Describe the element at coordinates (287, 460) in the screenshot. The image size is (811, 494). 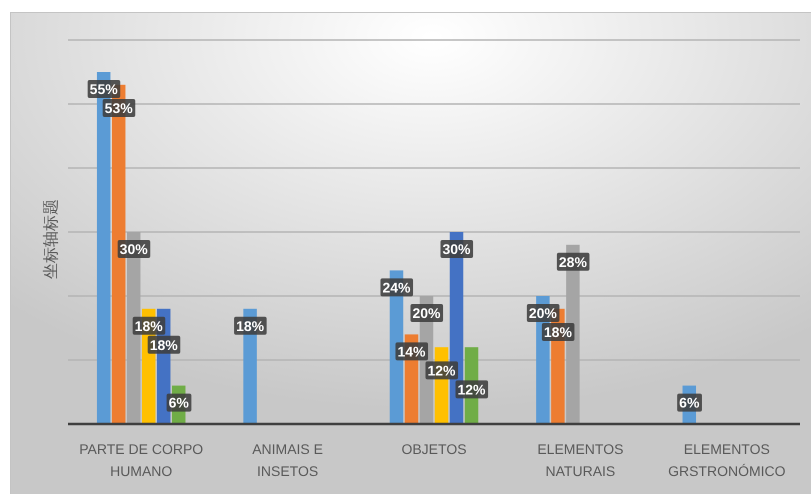
I see `x-tick-label: ANIMAIS E INSETOS` at that location.